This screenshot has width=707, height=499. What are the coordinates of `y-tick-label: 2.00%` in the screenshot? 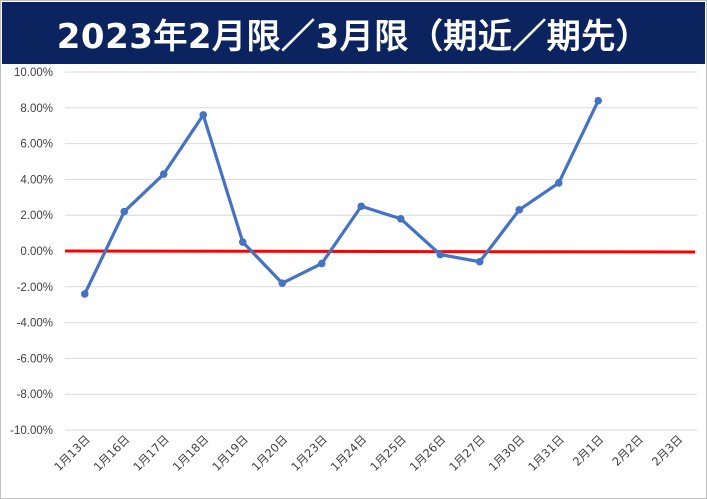 It's located at (36, 216).